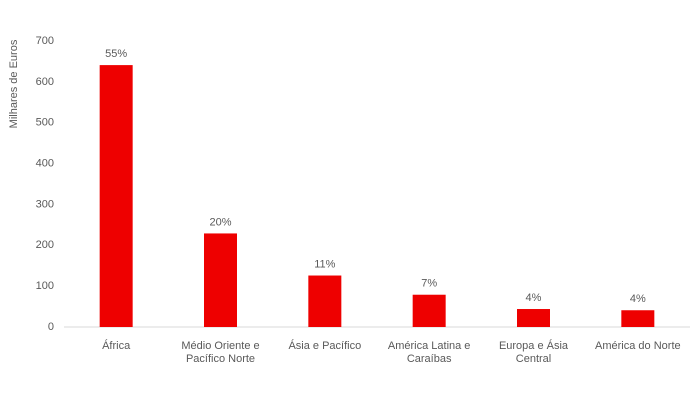 The height and width of the screenshot is (400, 700). What do you see at coordinates (116, 346) in the screenshot?
I see `x-tick-label: África` at bounding box center [116, 346].